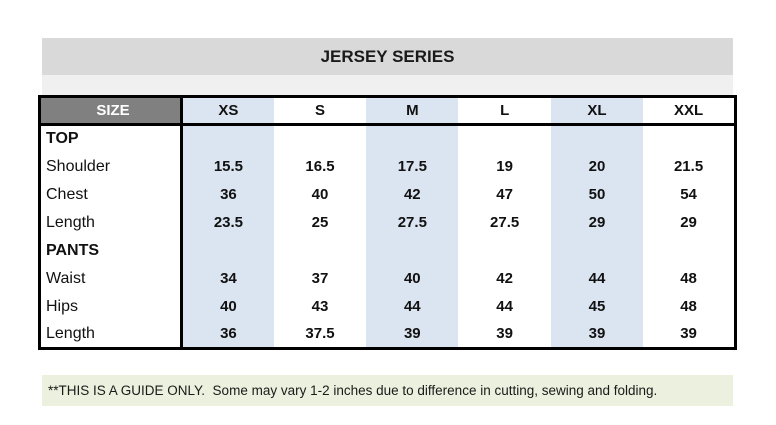  I want to click on table-cell: 21.5, so click(688, 166).